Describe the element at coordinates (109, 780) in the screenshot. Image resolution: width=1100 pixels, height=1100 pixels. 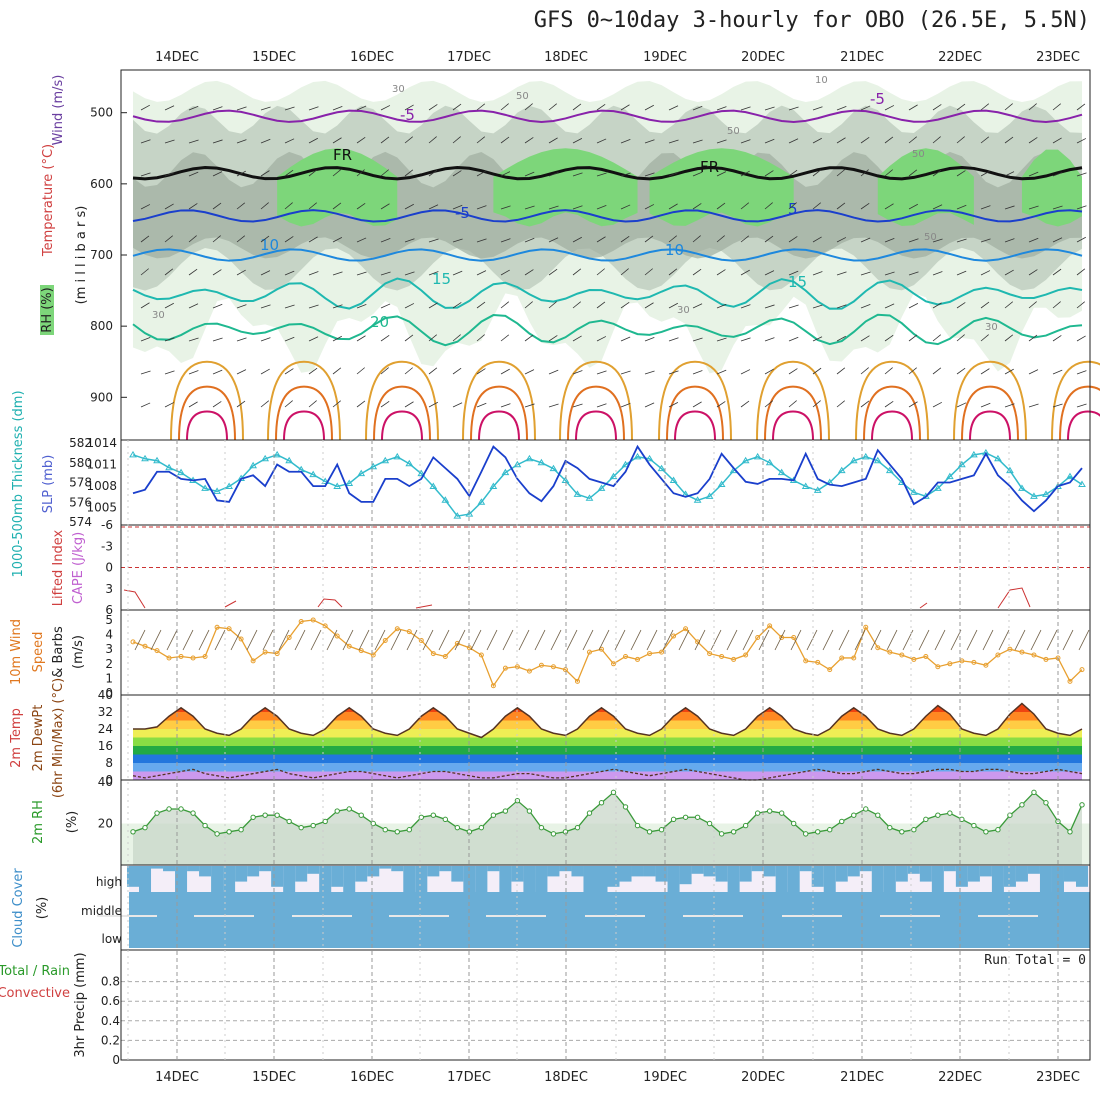
I see `temp-tick-label: 0` at that location.